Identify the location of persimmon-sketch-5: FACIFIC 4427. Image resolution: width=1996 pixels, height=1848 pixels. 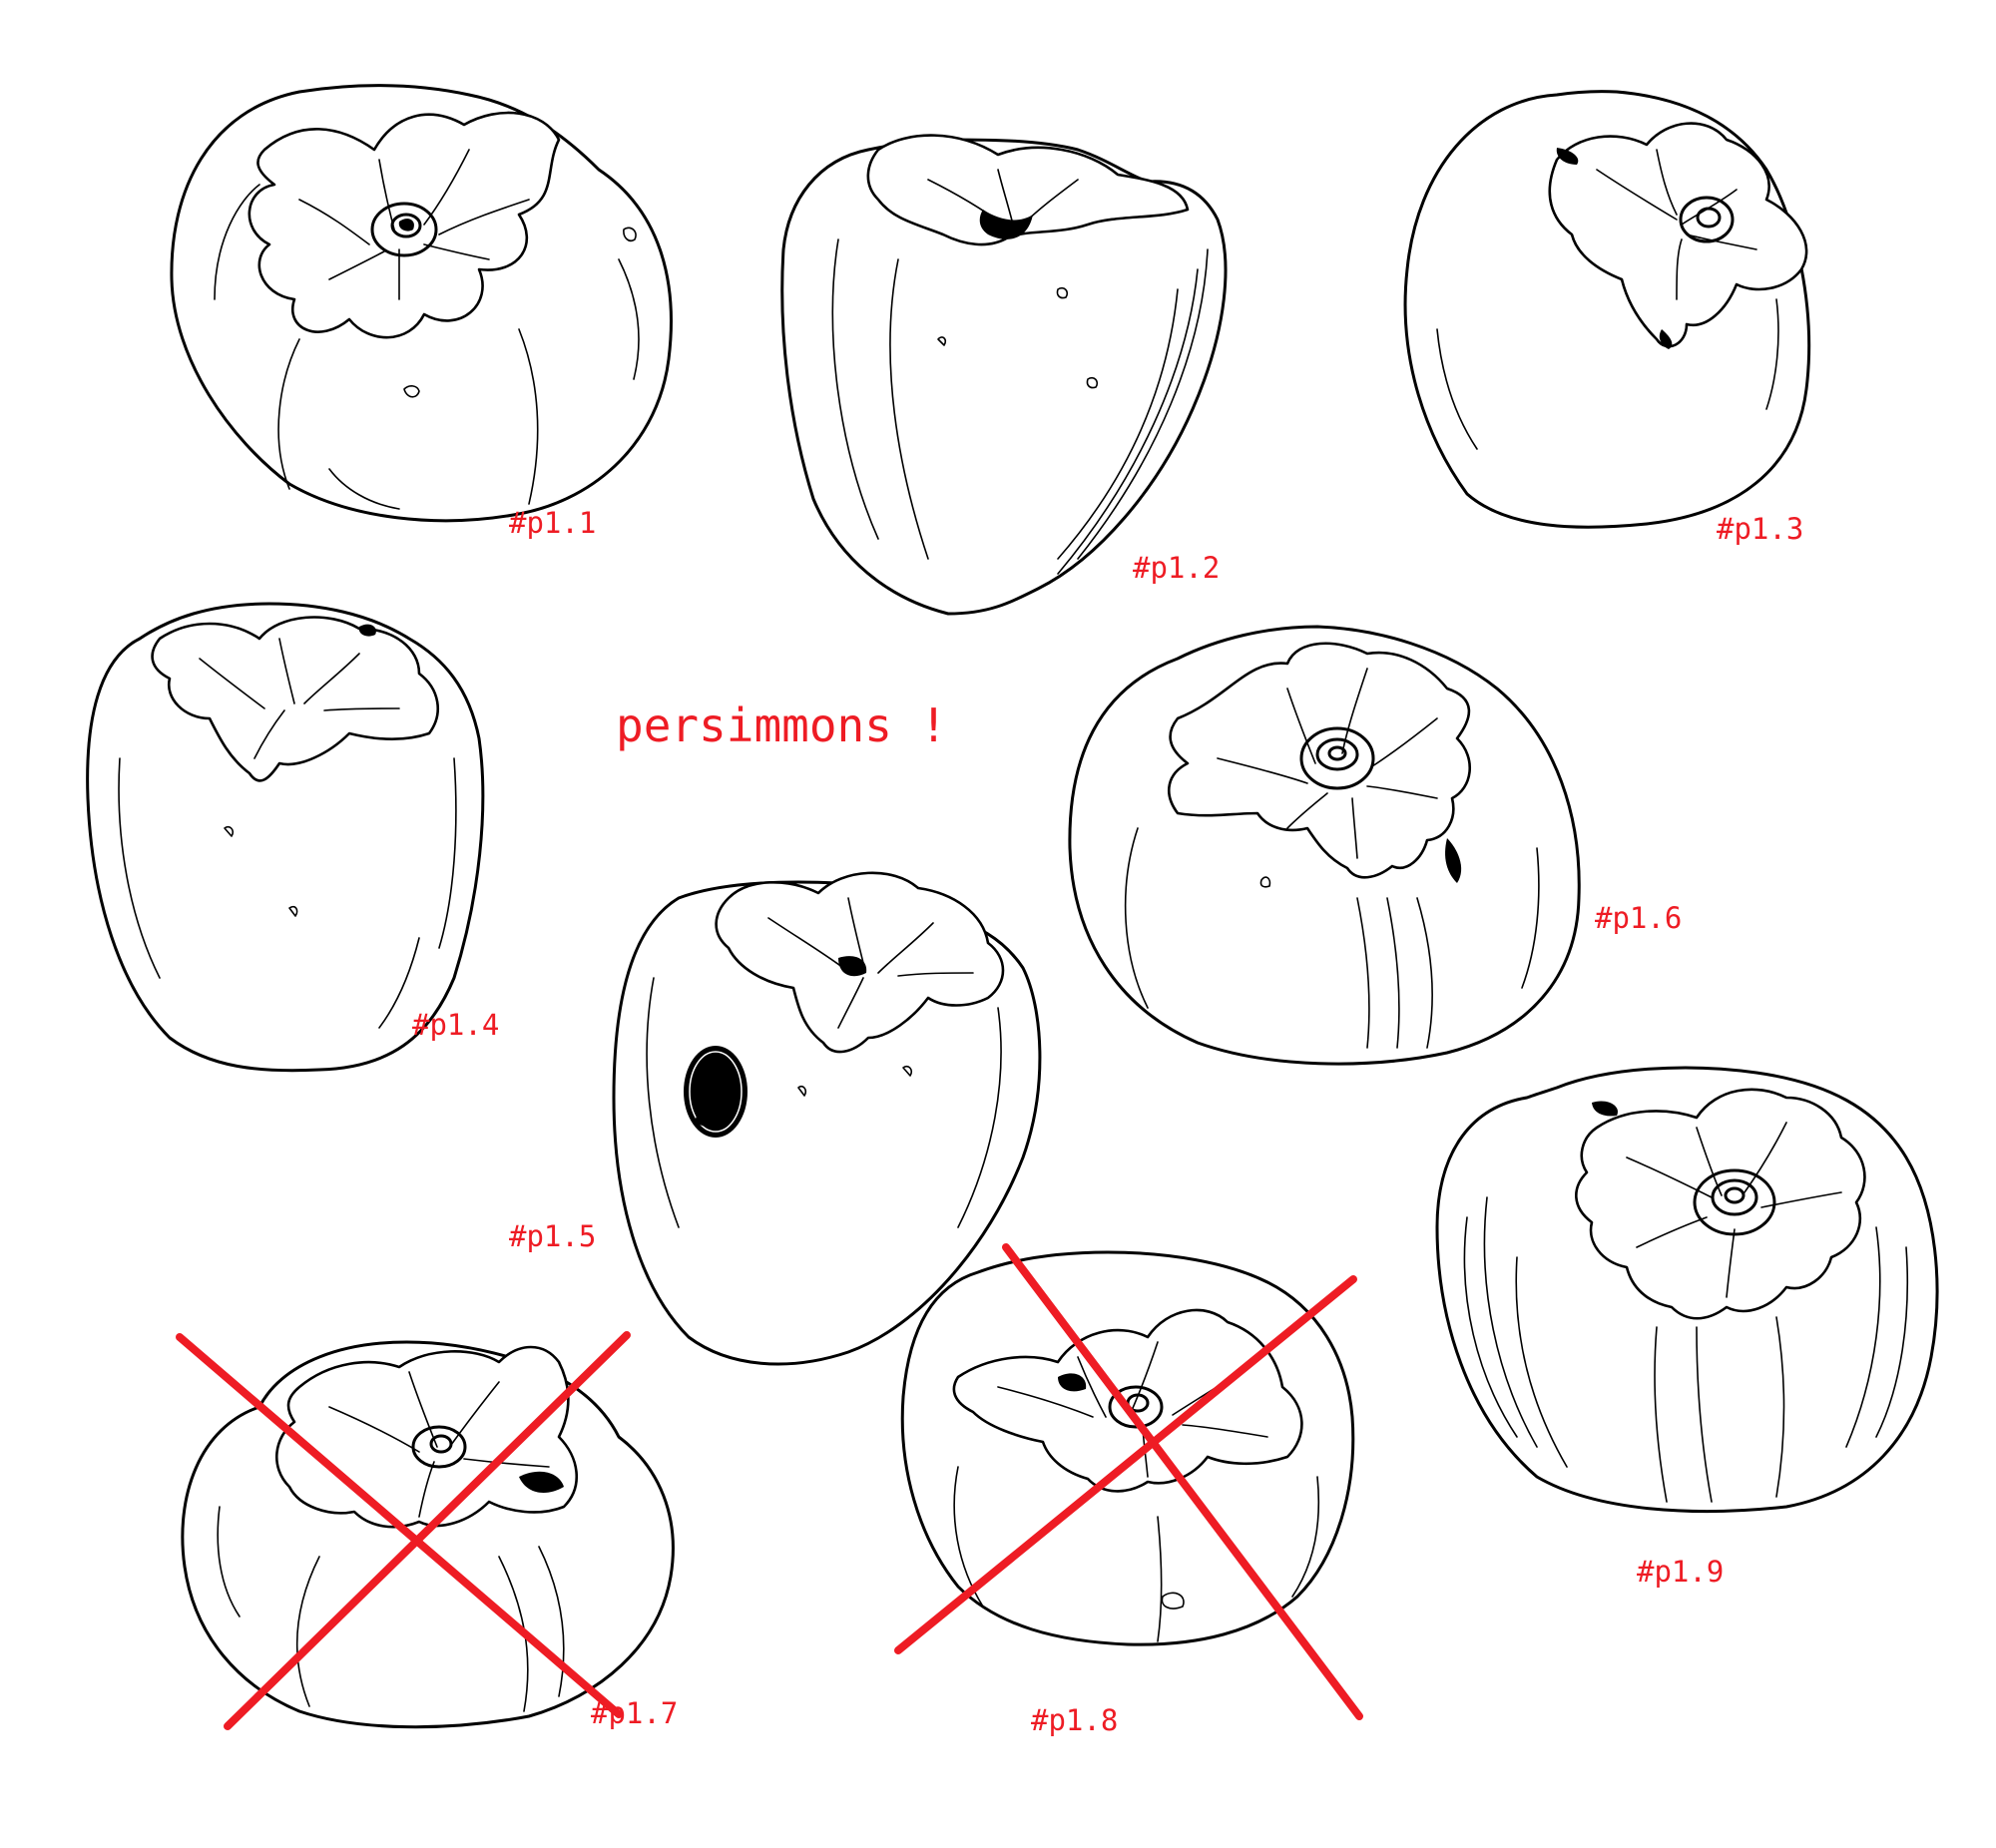
(827, 1119).